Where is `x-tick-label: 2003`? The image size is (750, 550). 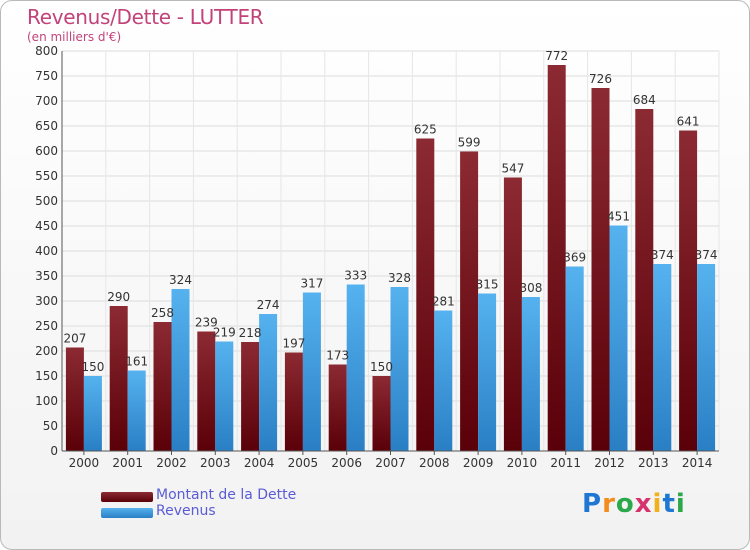 x-tick-label: 2003 is located at coordinates (215, 463).